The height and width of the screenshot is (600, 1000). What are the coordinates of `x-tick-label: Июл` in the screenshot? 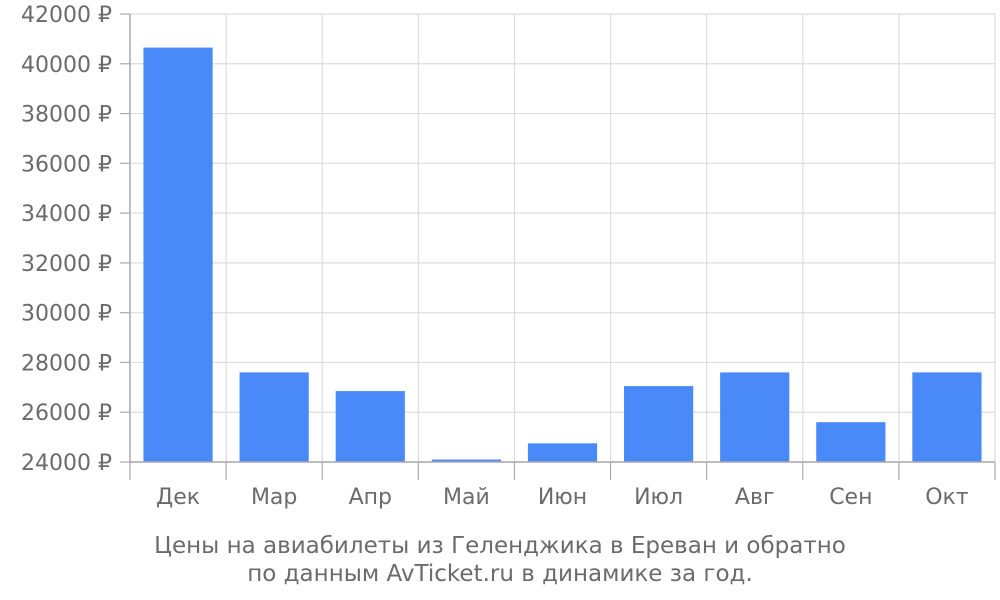 It's located at (658, 497).